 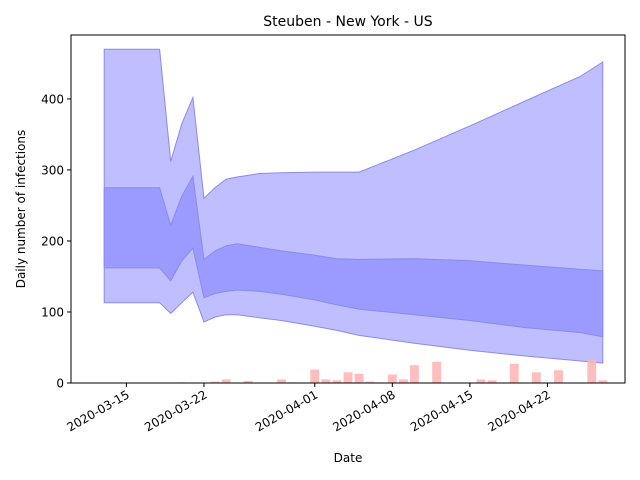 I want to click on y-tick-label: 200, so click(x=52, y=241).